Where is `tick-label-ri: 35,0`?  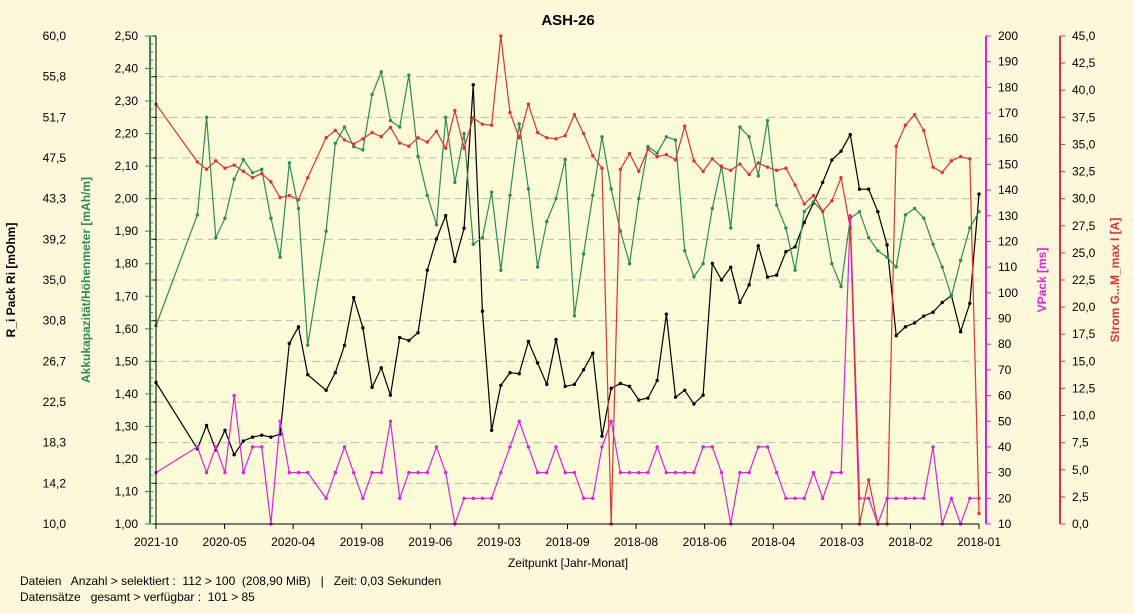
tick-label-ri: 35,0 is located at coordinates (55, 280).